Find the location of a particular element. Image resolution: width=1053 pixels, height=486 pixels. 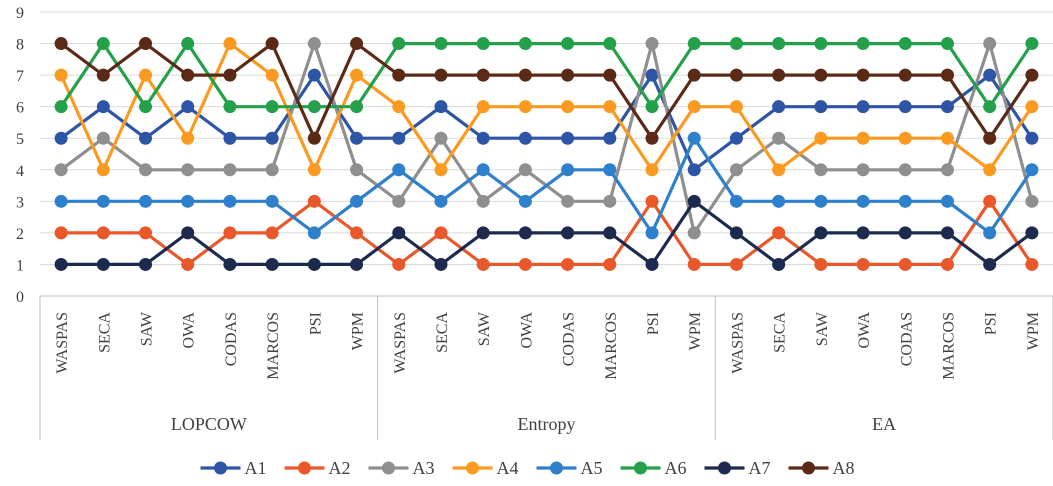

x-tick-label: MARCOS is located at coordinates (273, 346).